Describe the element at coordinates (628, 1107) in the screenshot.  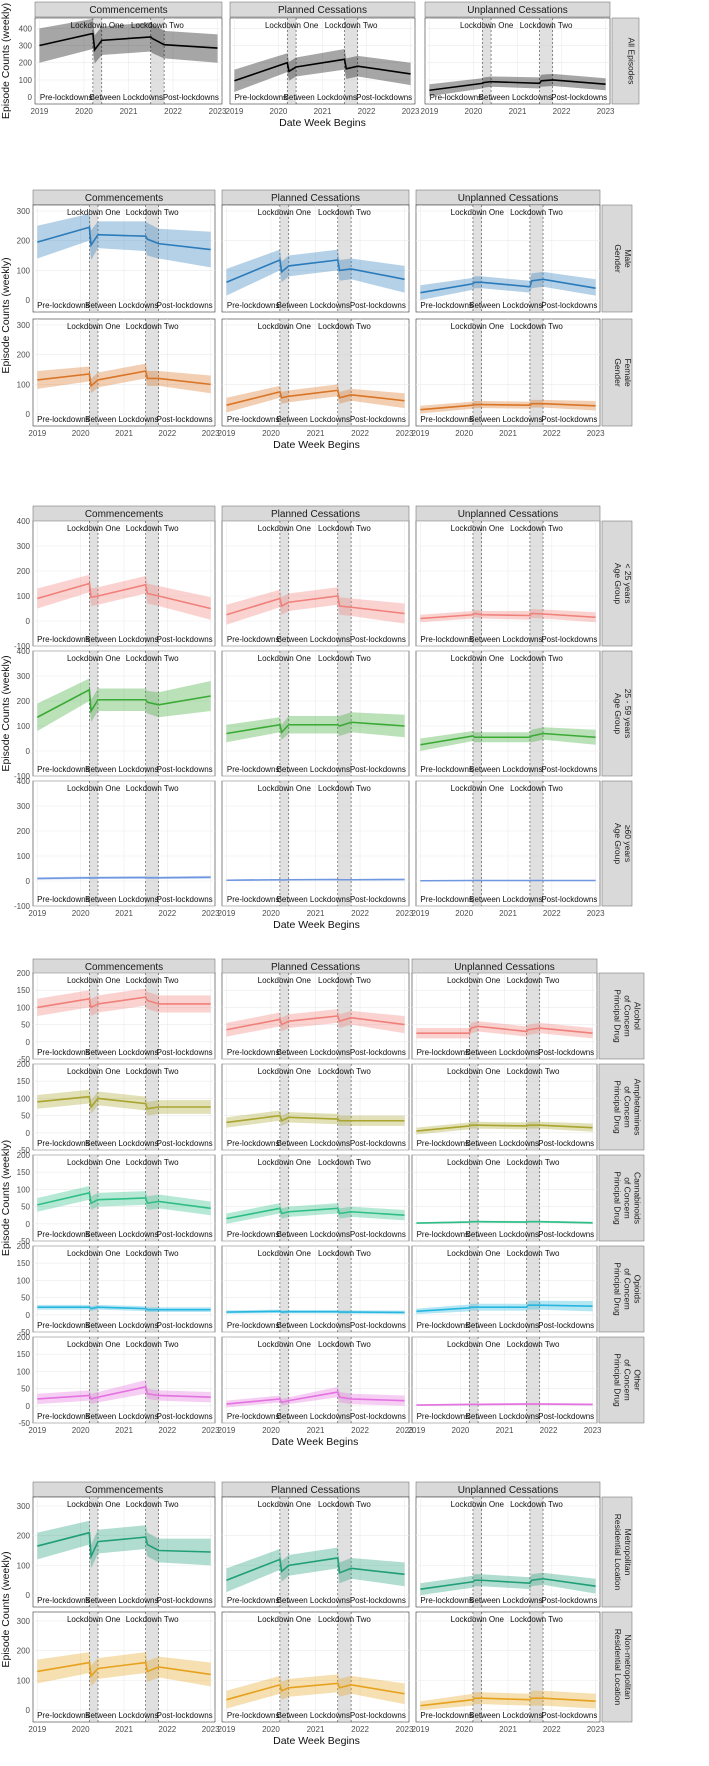
I see `row-strip-label: of Concern` at that location.